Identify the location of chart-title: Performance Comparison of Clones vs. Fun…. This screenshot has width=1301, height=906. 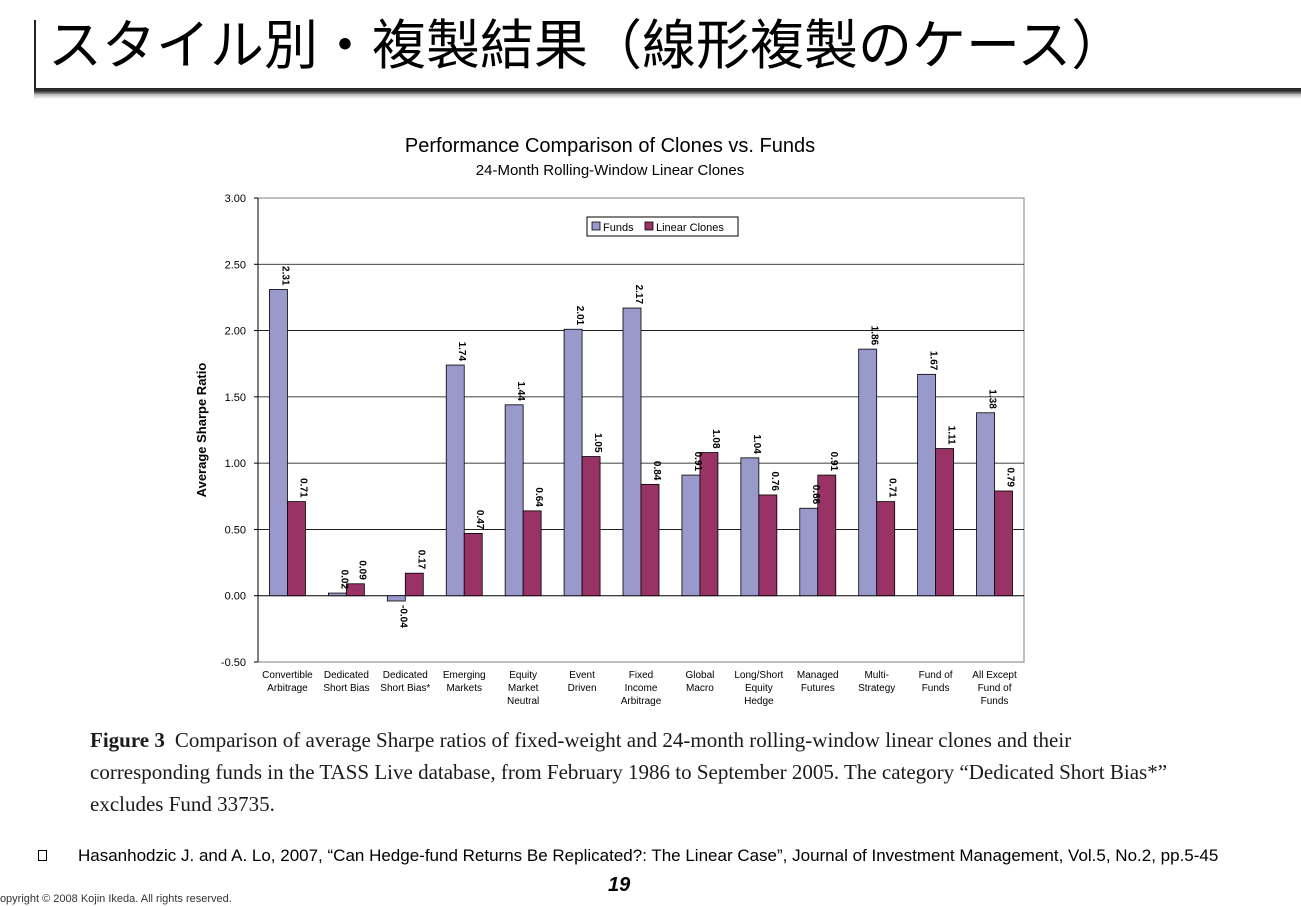
(610, 146).